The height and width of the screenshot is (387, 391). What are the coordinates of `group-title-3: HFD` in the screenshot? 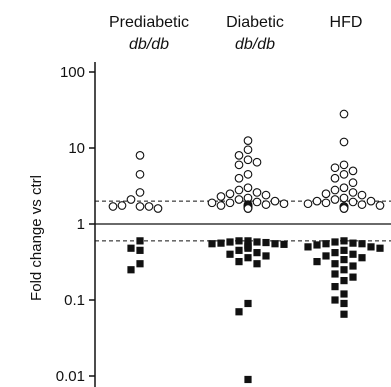 It's located at (346, 22).